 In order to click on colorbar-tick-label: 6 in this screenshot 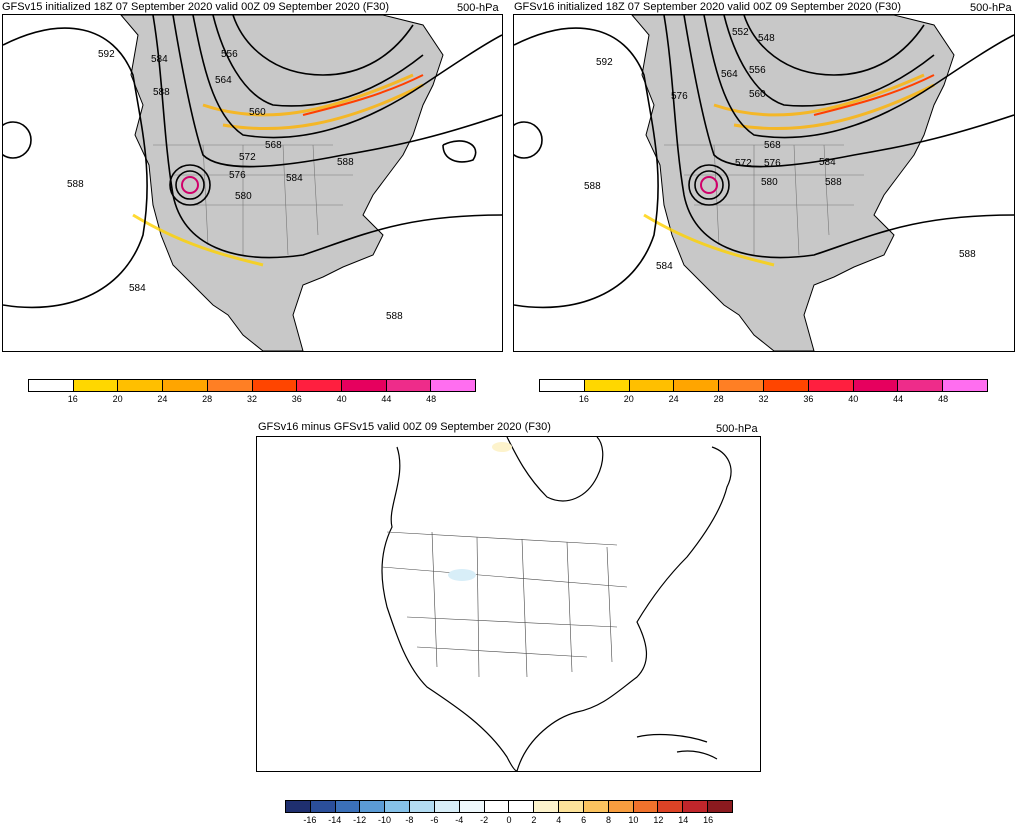, I will do `click(584, 820)`.